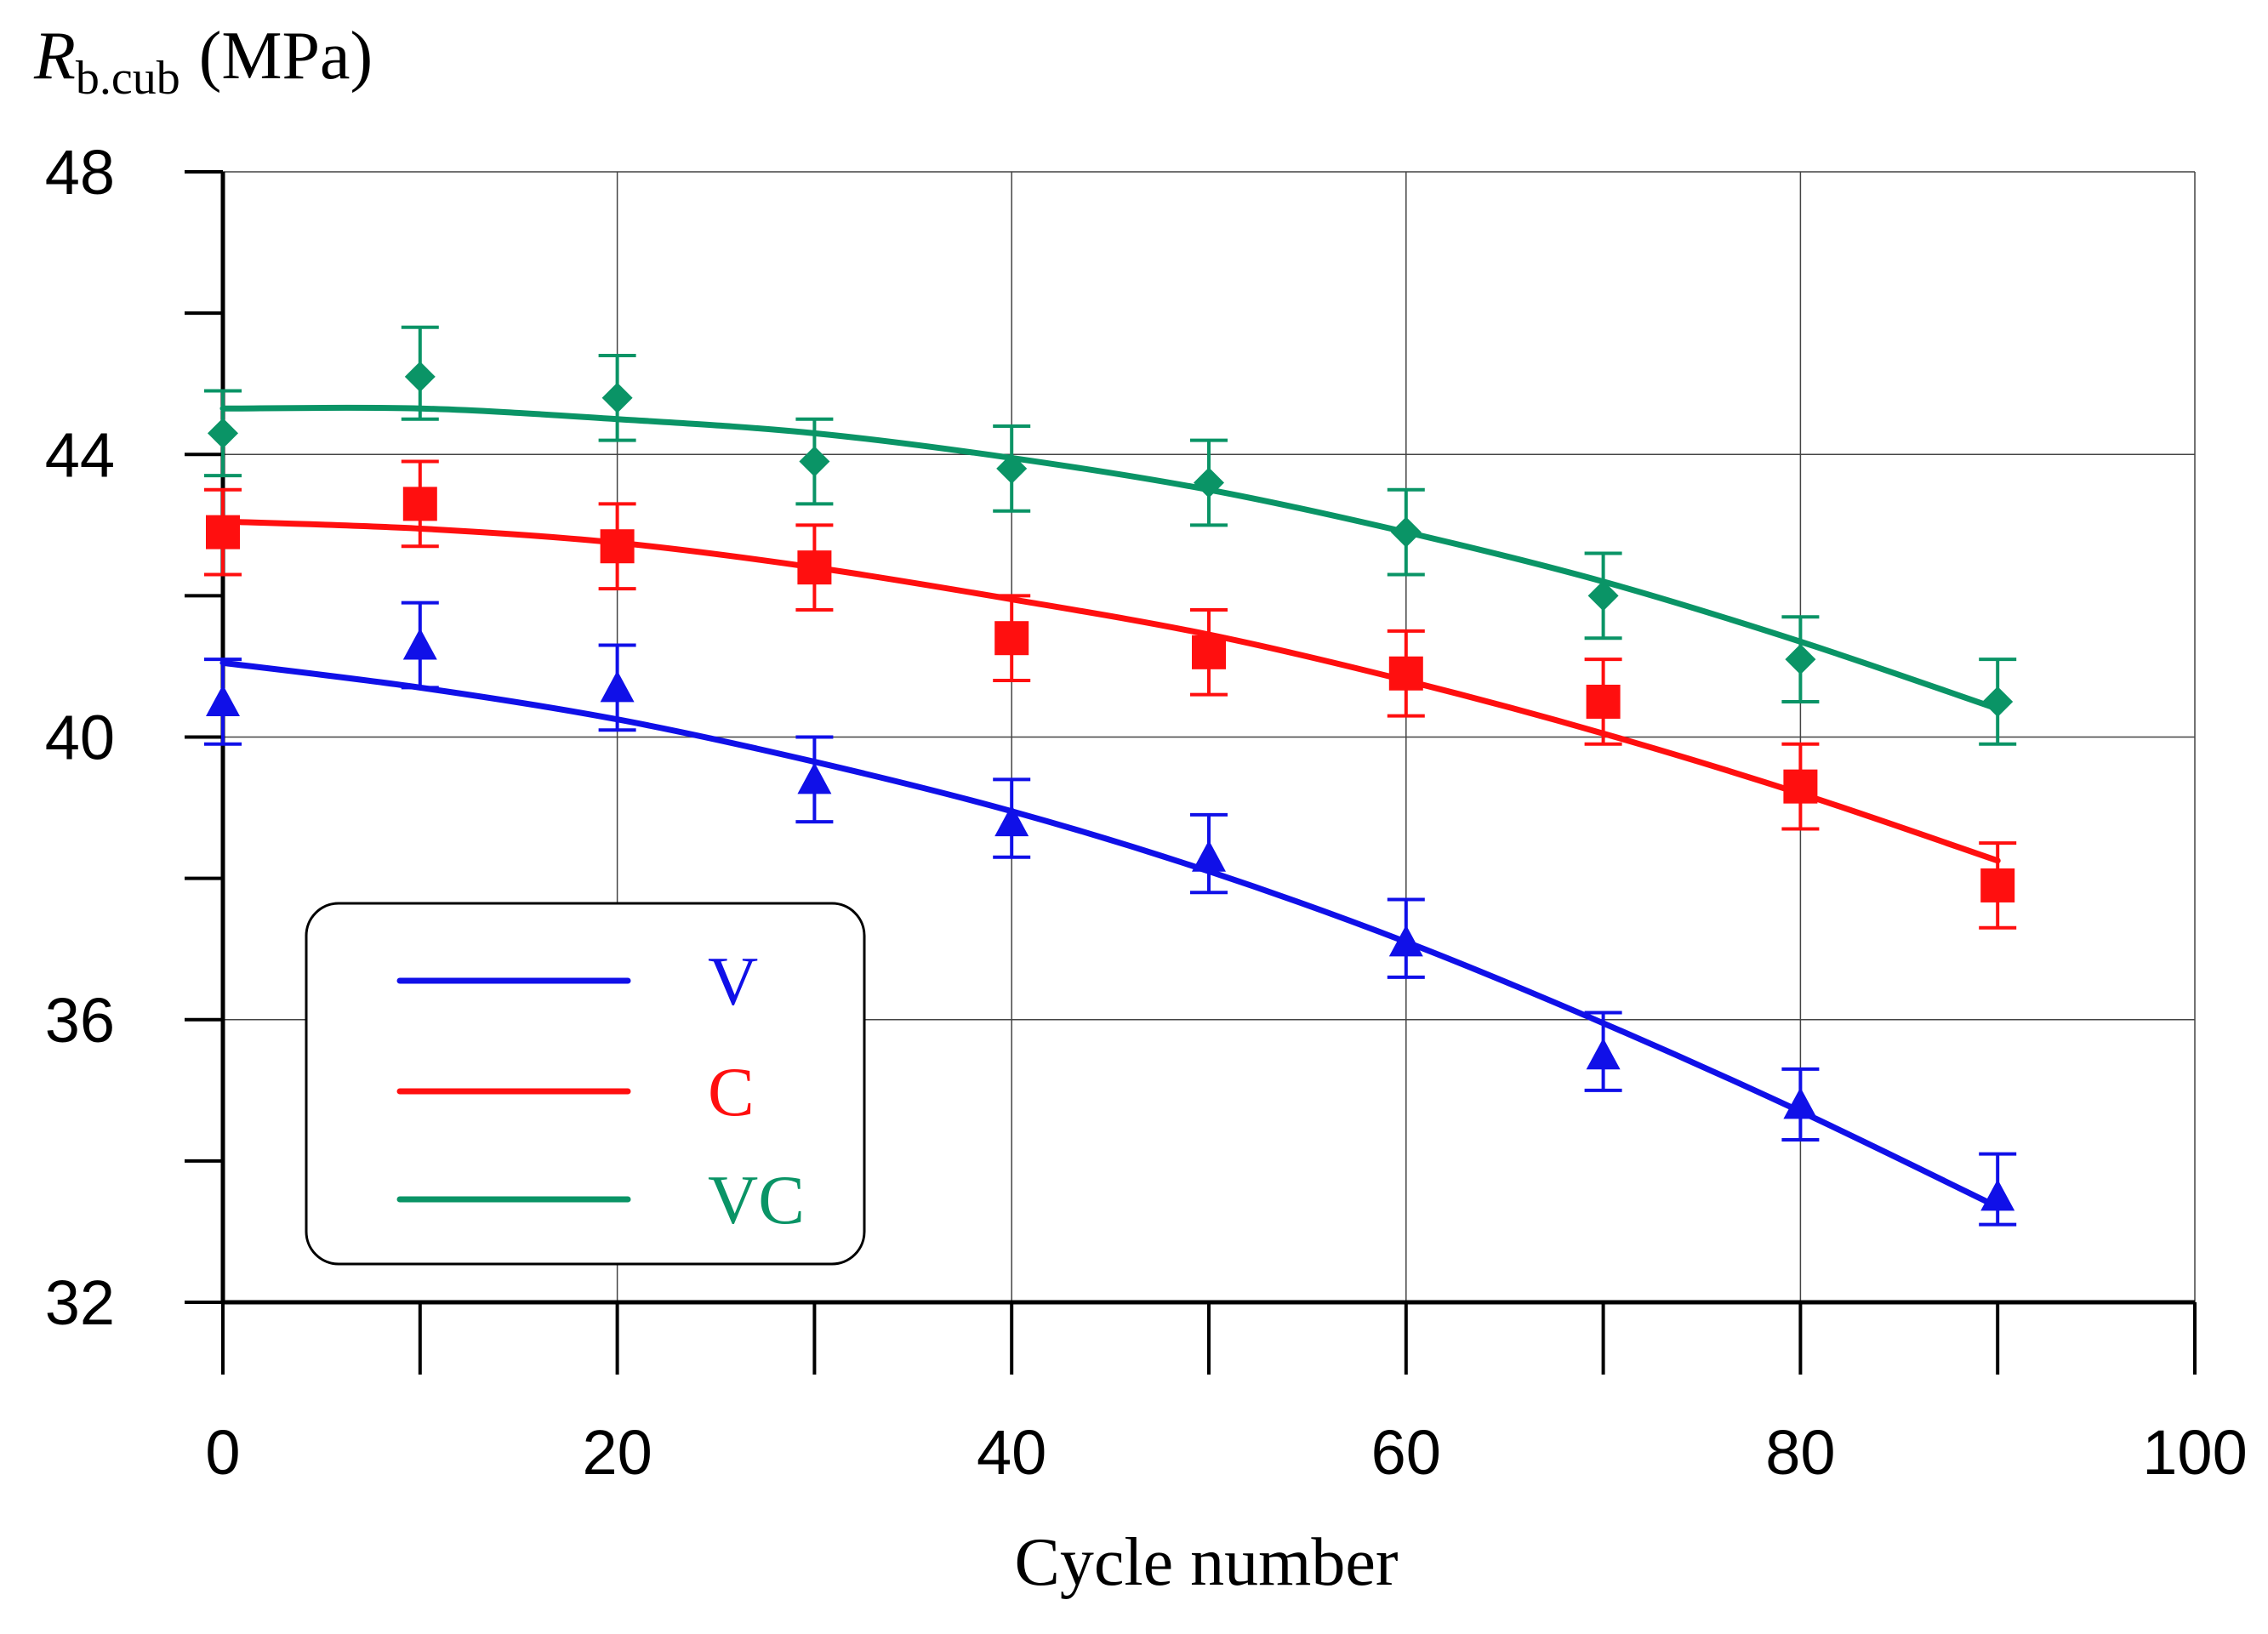 The image size is (2268, 1634). Describe the element at coordinates (756, 1199) in the screenshot. I see `legend-label-vc: VC` at that location.